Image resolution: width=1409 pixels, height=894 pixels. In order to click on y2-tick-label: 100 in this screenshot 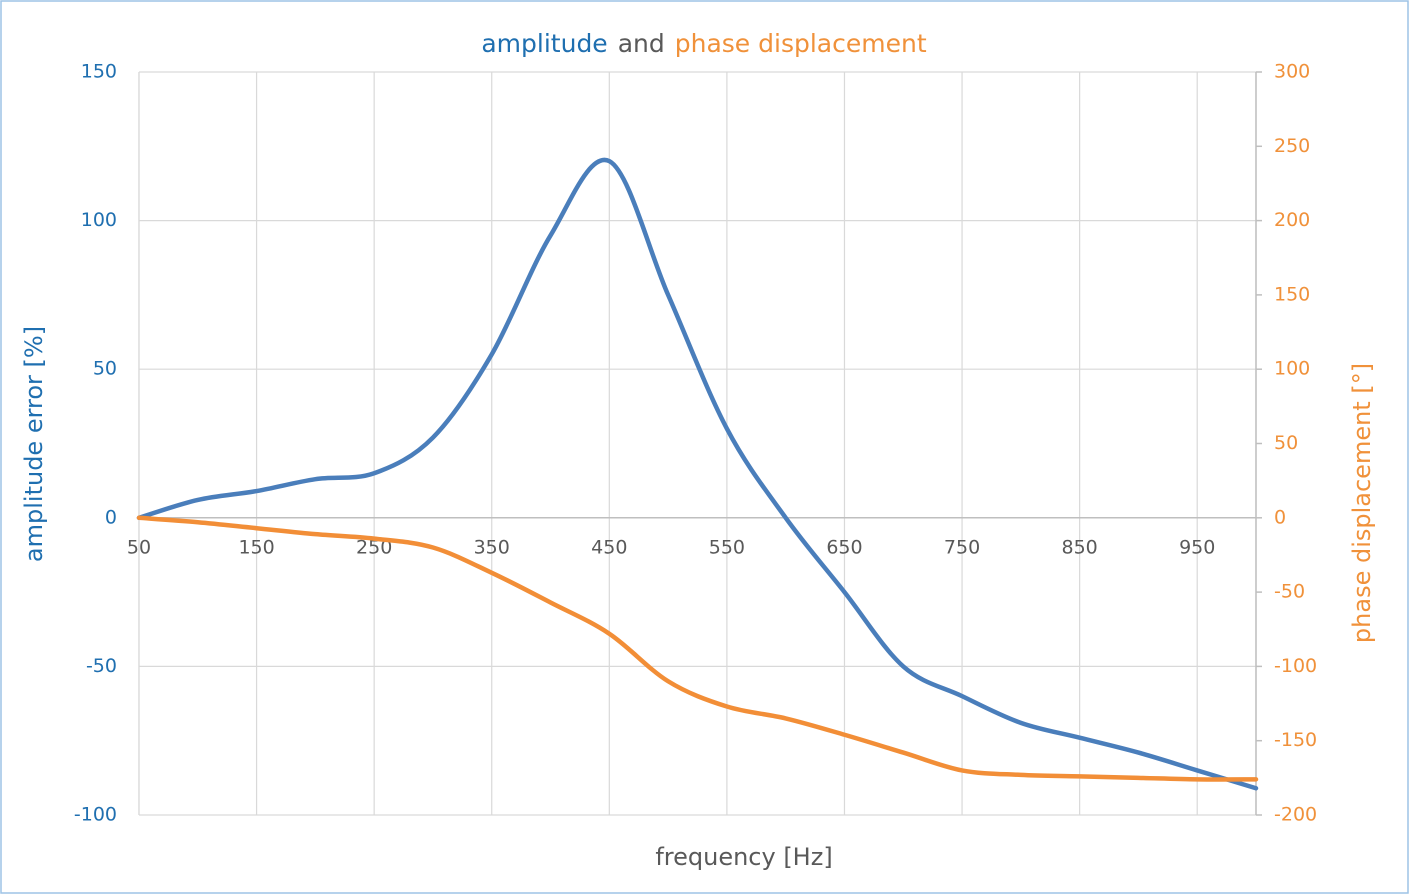, I will do `click(1292, 369)`.